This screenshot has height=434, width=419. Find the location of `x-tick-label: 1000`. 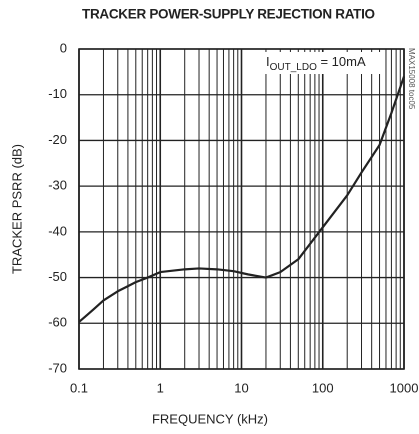

x-tick-label: 1000 is located at coordinates (404, 387).